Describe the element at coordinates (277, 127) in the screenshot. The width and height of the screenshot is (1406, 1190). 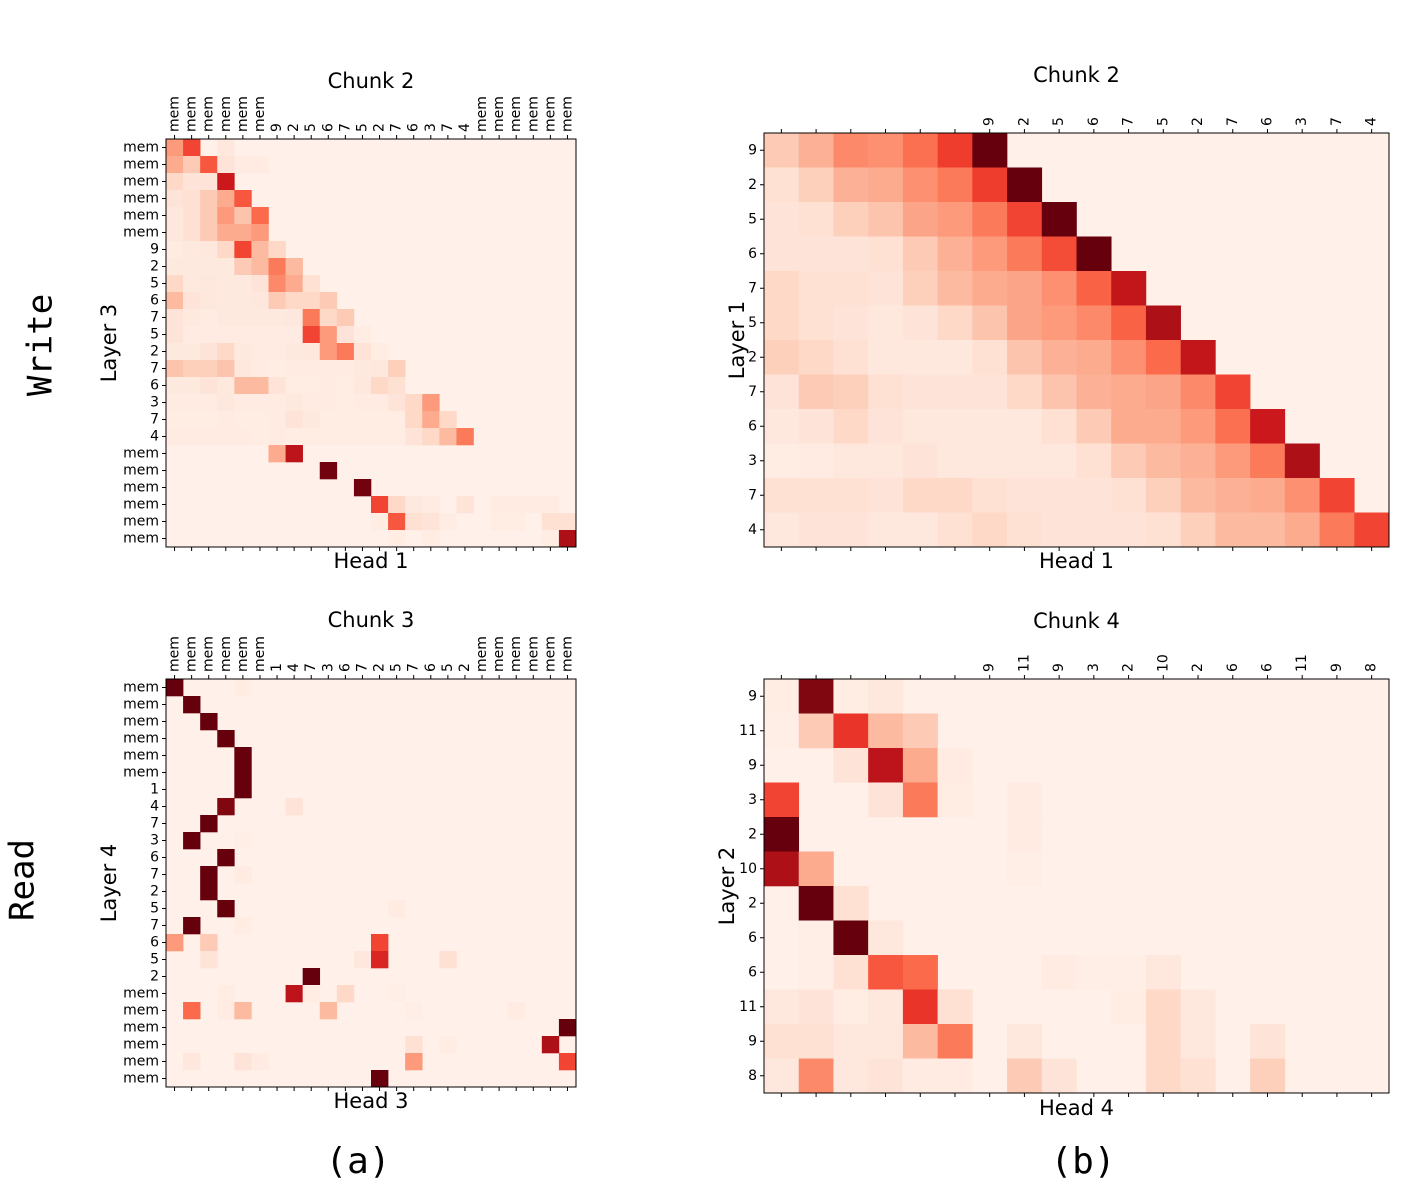
I see `x-tick-label: 9` at that location.